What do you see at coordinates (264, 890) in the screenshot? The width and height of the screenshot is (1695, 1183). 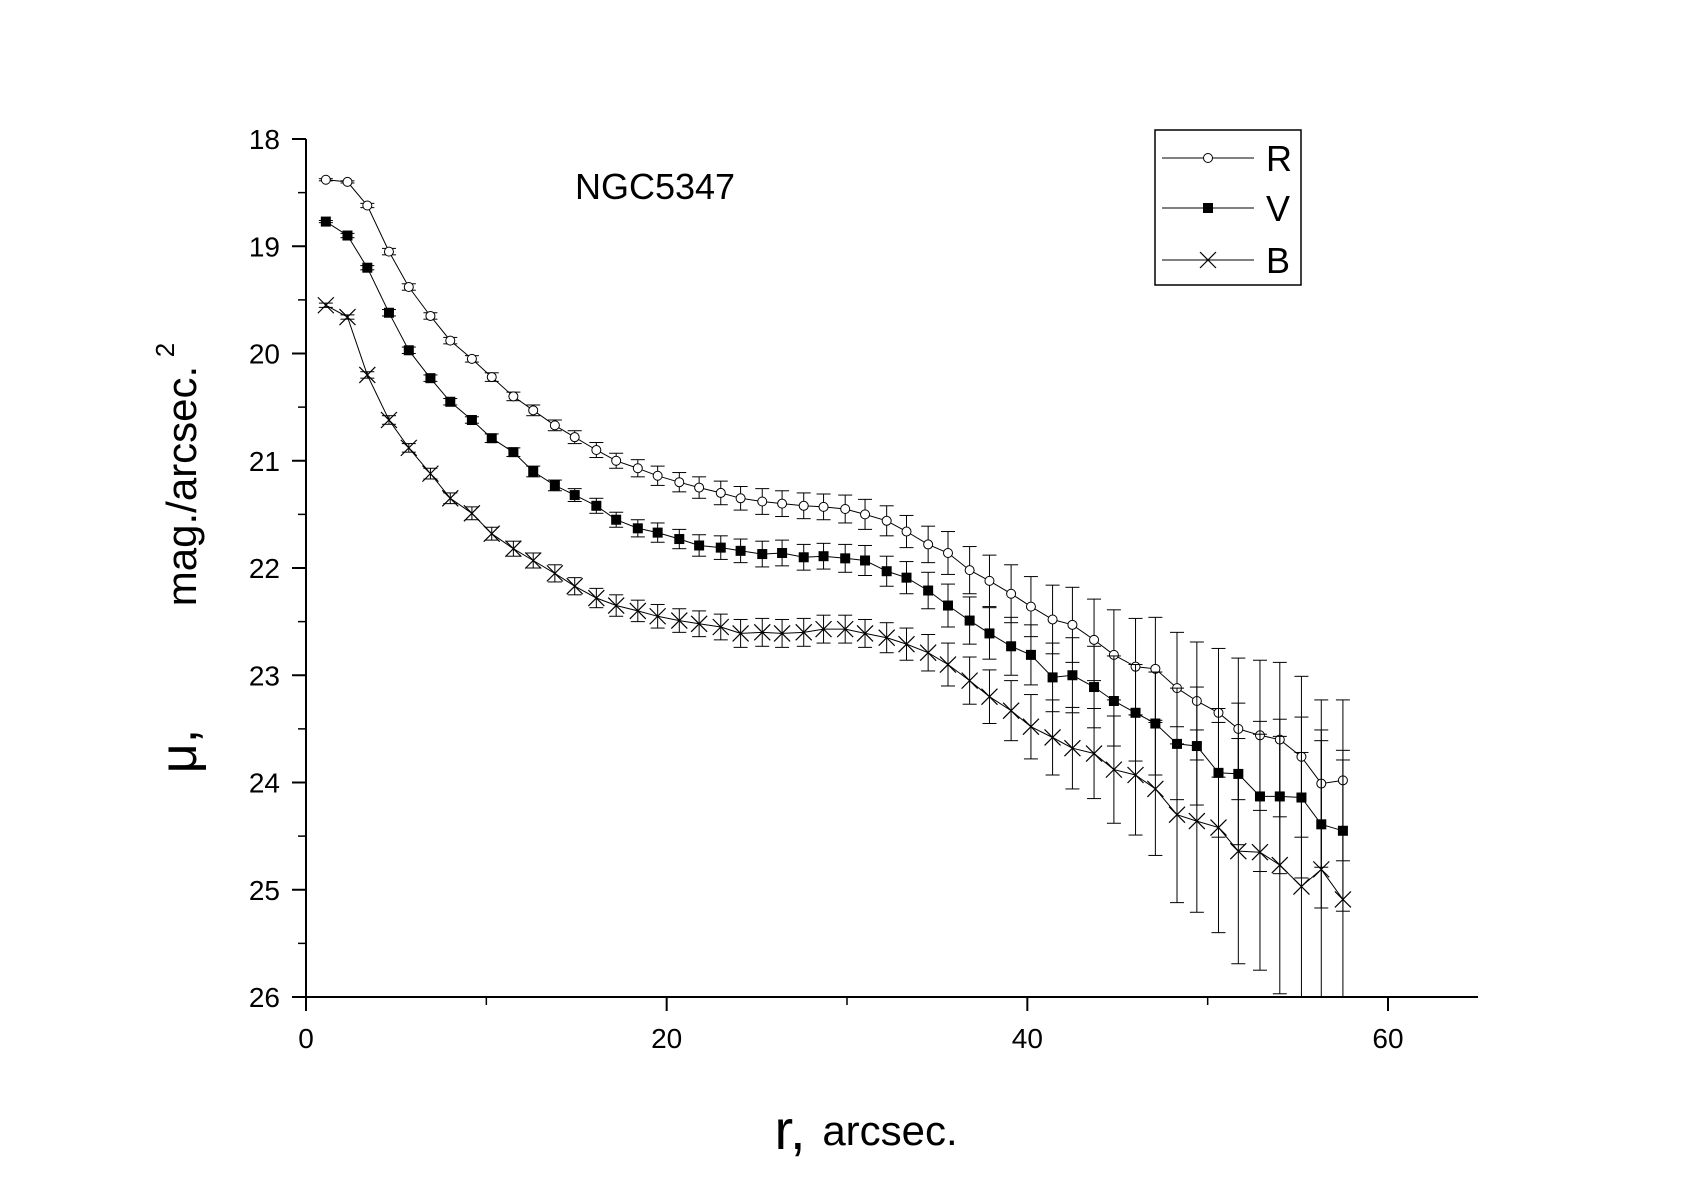 I see `y-tick-label: 25` at bounding box center [264, 890].